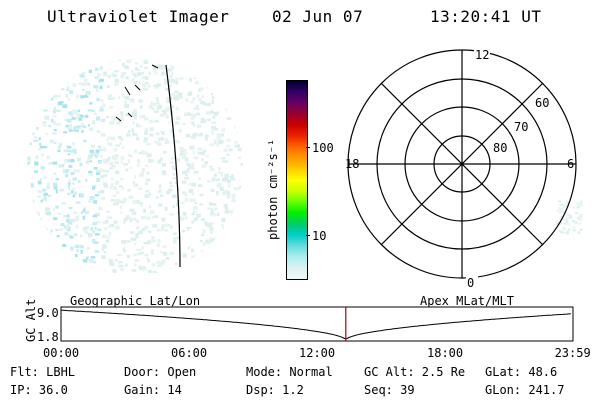 The image size is (600, 400). I want to click on altitude-curve, so click(315, 324).